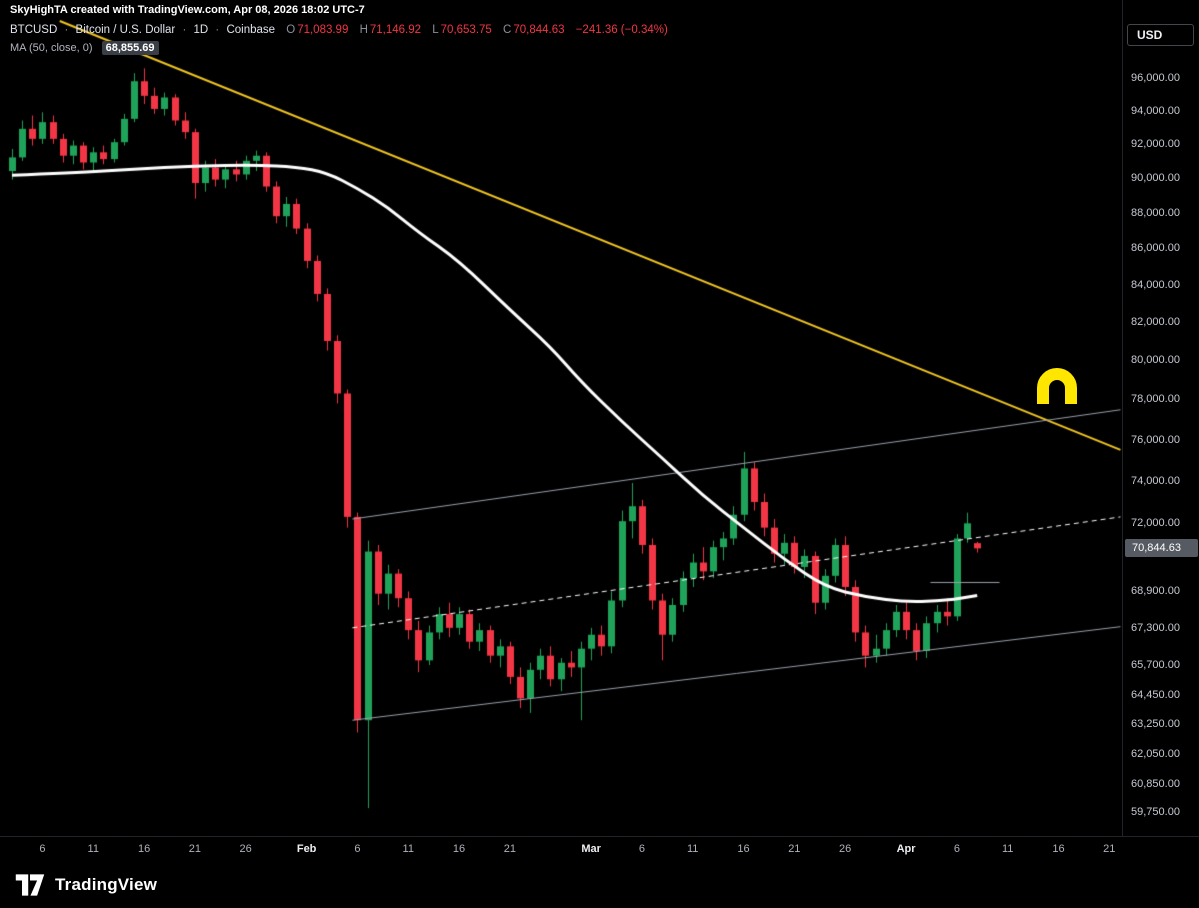 The width and height of the screenshot is (1199, 908). What do you see at coordinates (591, 849) in the screenshot?
I see `time-axis-label: Mar` at bounding box center [591, 849].